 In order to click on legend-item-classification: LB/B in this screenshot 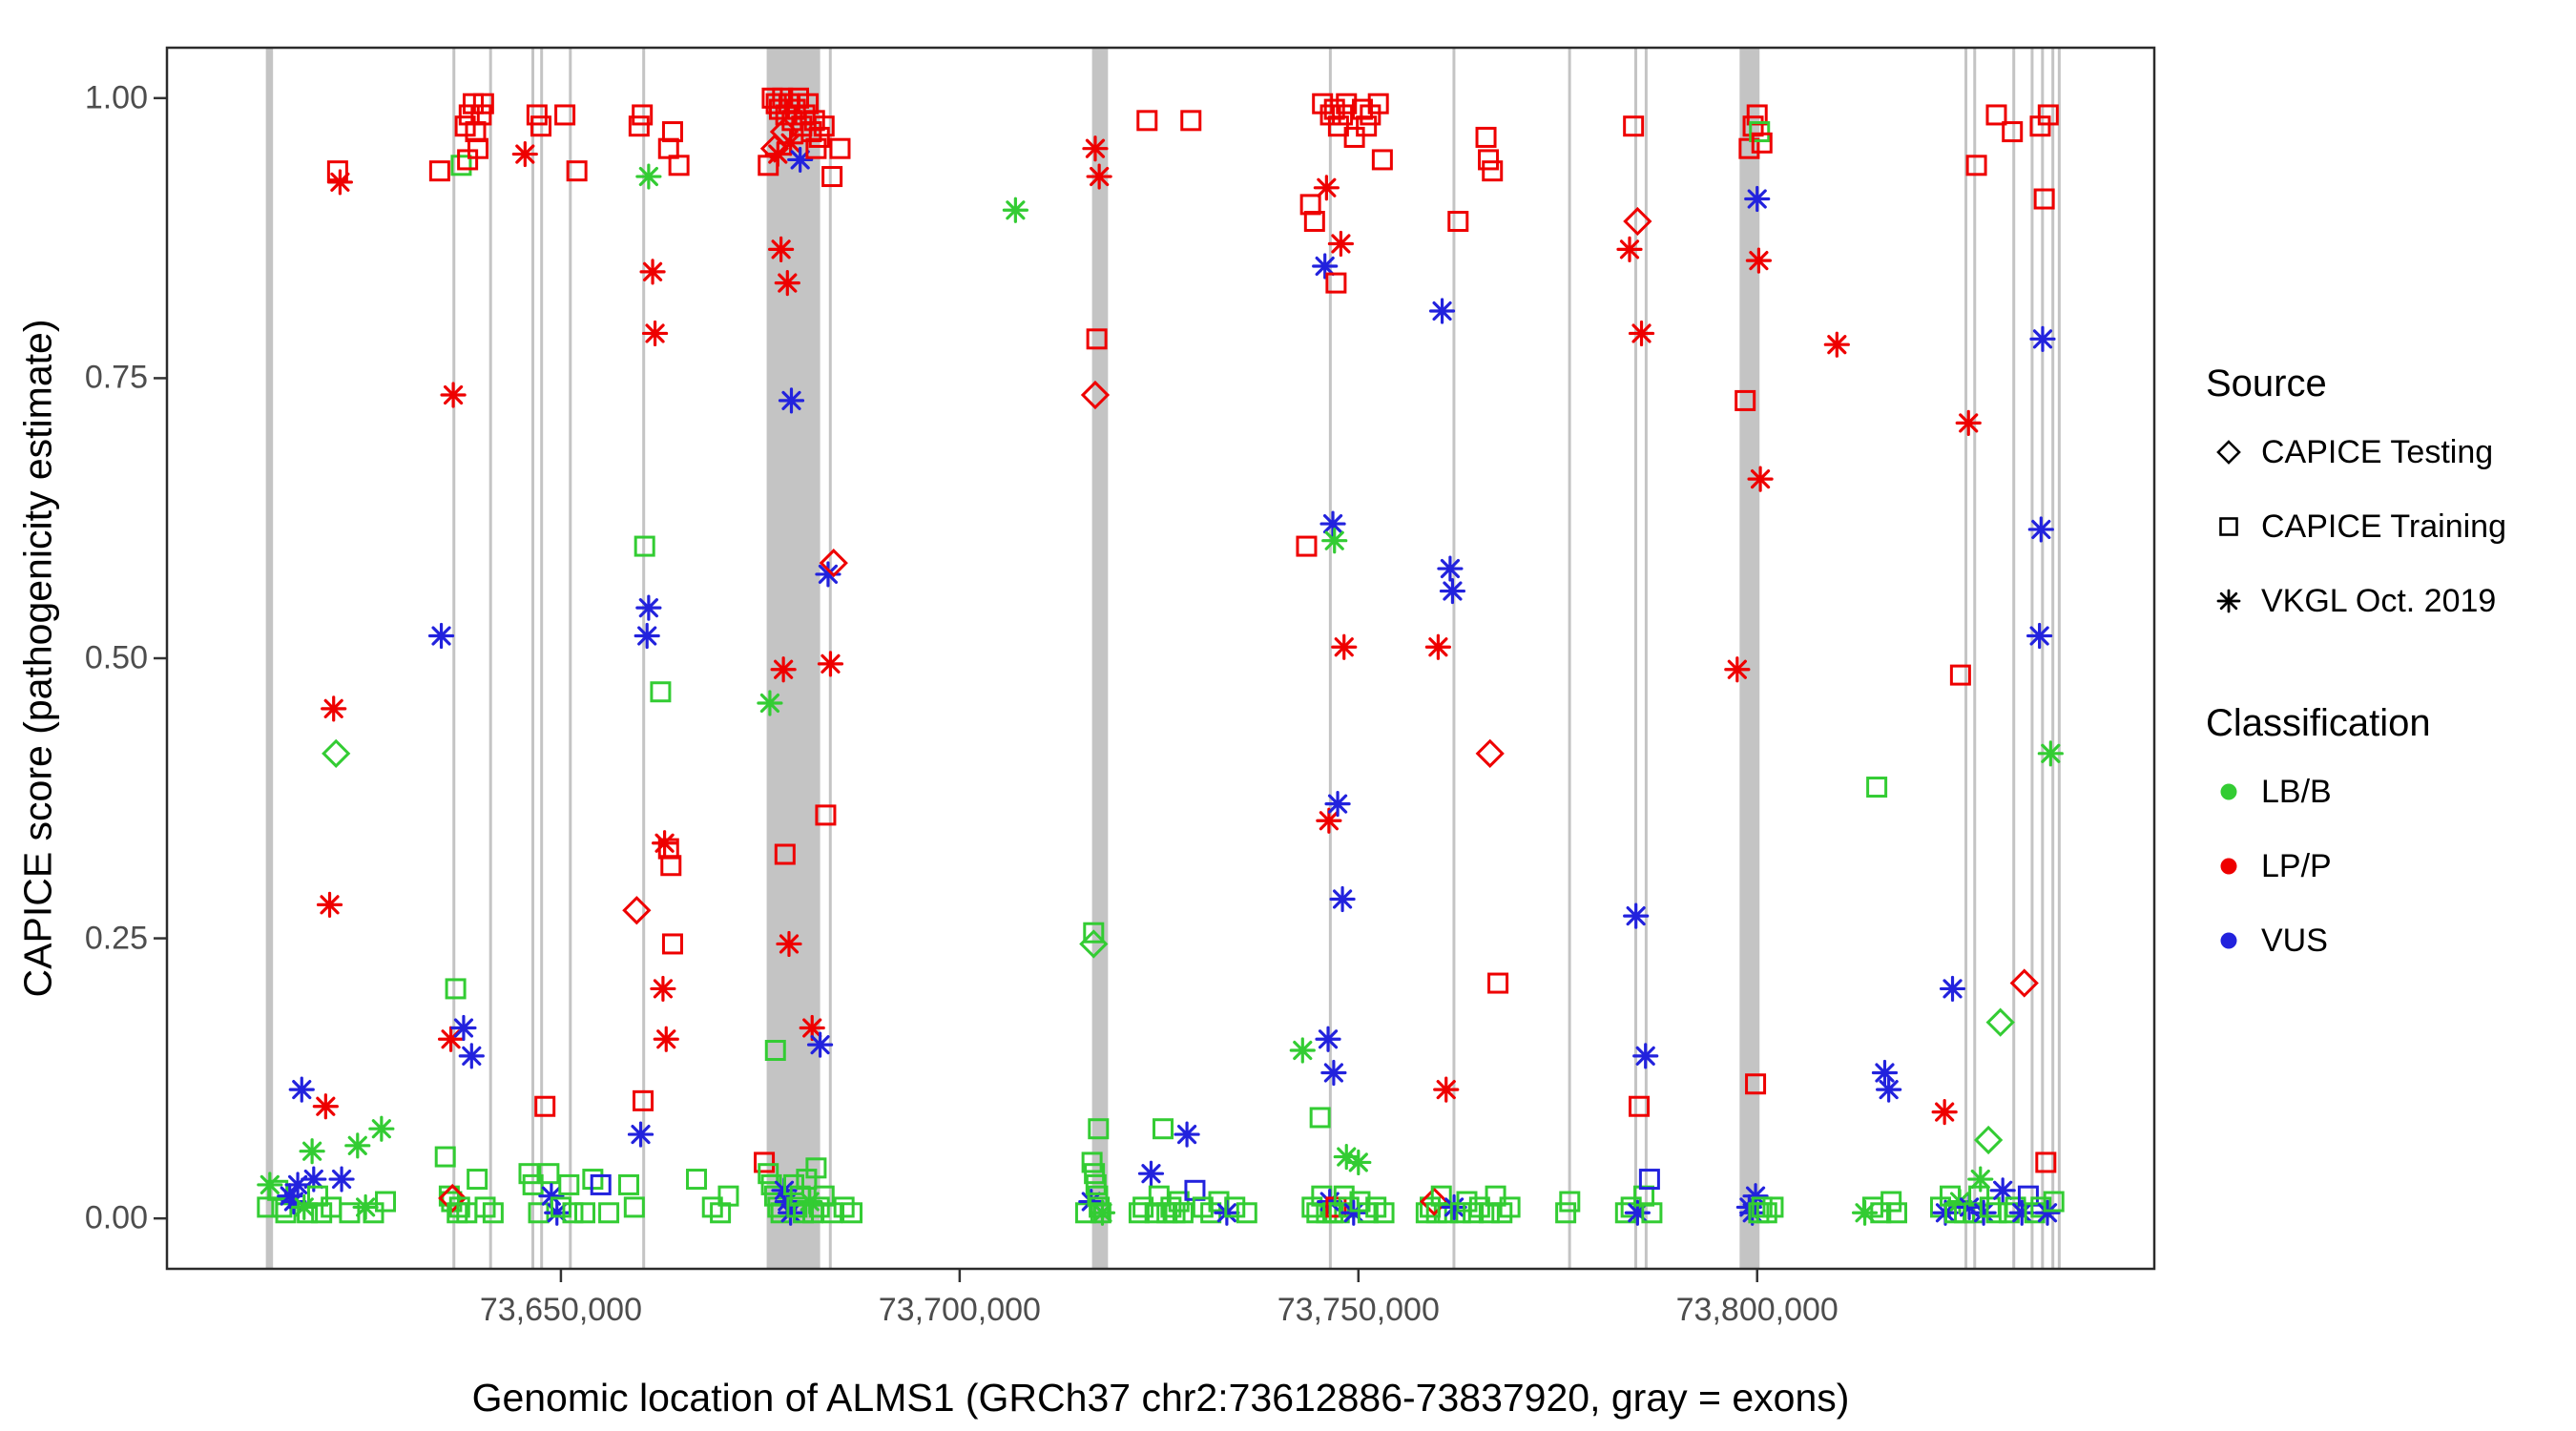, I will do `click(2387, 792)`.